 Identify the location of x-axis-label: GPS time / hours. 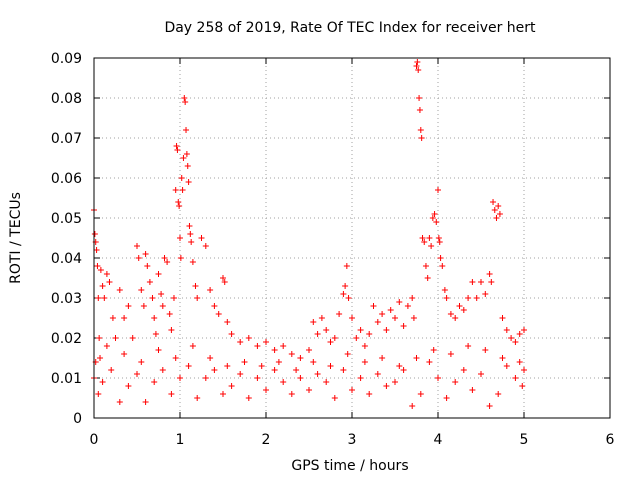
(349, 466).